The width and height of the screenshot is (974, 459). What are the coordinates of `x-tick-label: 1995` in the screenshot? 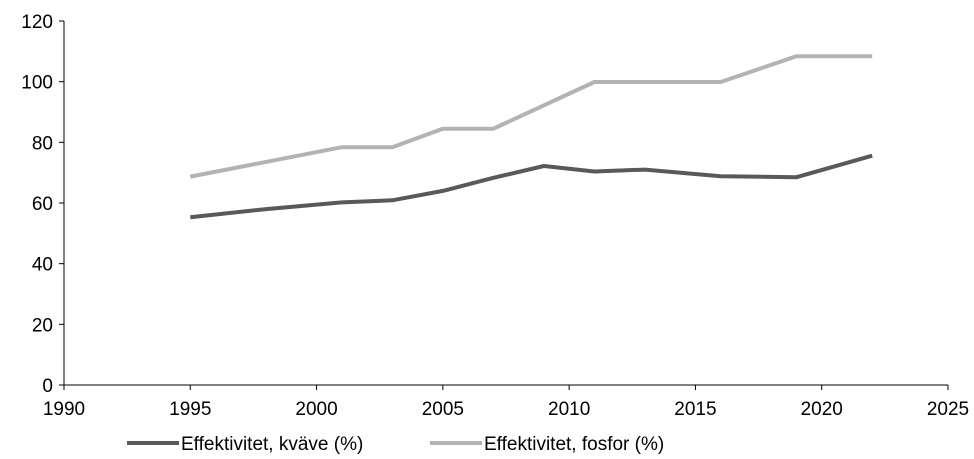 It's located at (190, 409).